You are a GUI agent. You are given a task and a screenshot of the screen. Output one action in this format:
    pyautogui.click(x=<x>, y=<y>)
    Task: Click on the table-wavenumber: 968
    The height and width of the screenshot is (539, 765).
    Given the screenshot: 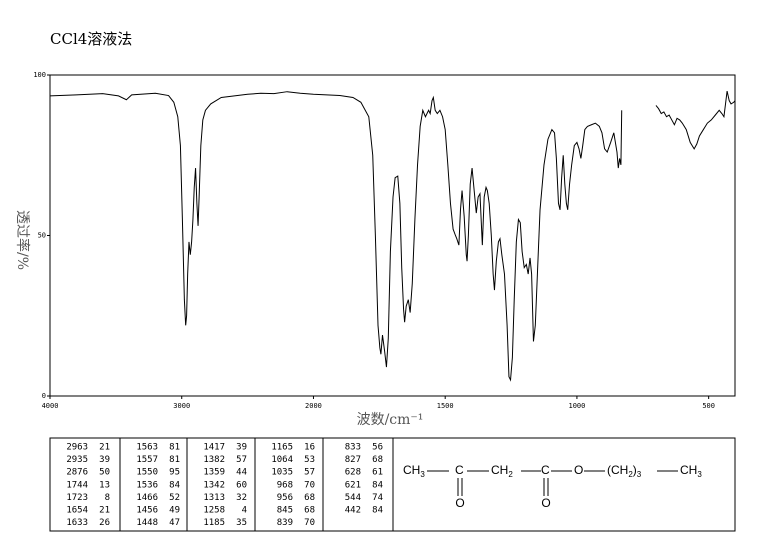 What is the action you would take?
    pyautogui.click(x=285, y=485)
    